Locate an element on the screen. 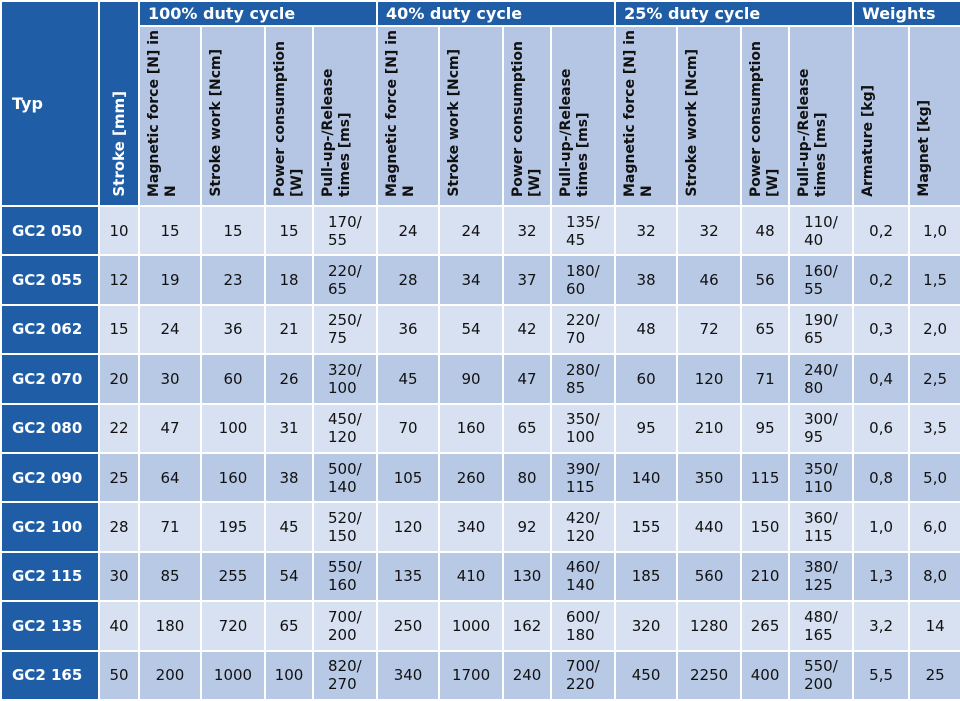 This screenshot has height=701, width=960. stroke-work-cell: 100 is located at coordinates (233, 428).